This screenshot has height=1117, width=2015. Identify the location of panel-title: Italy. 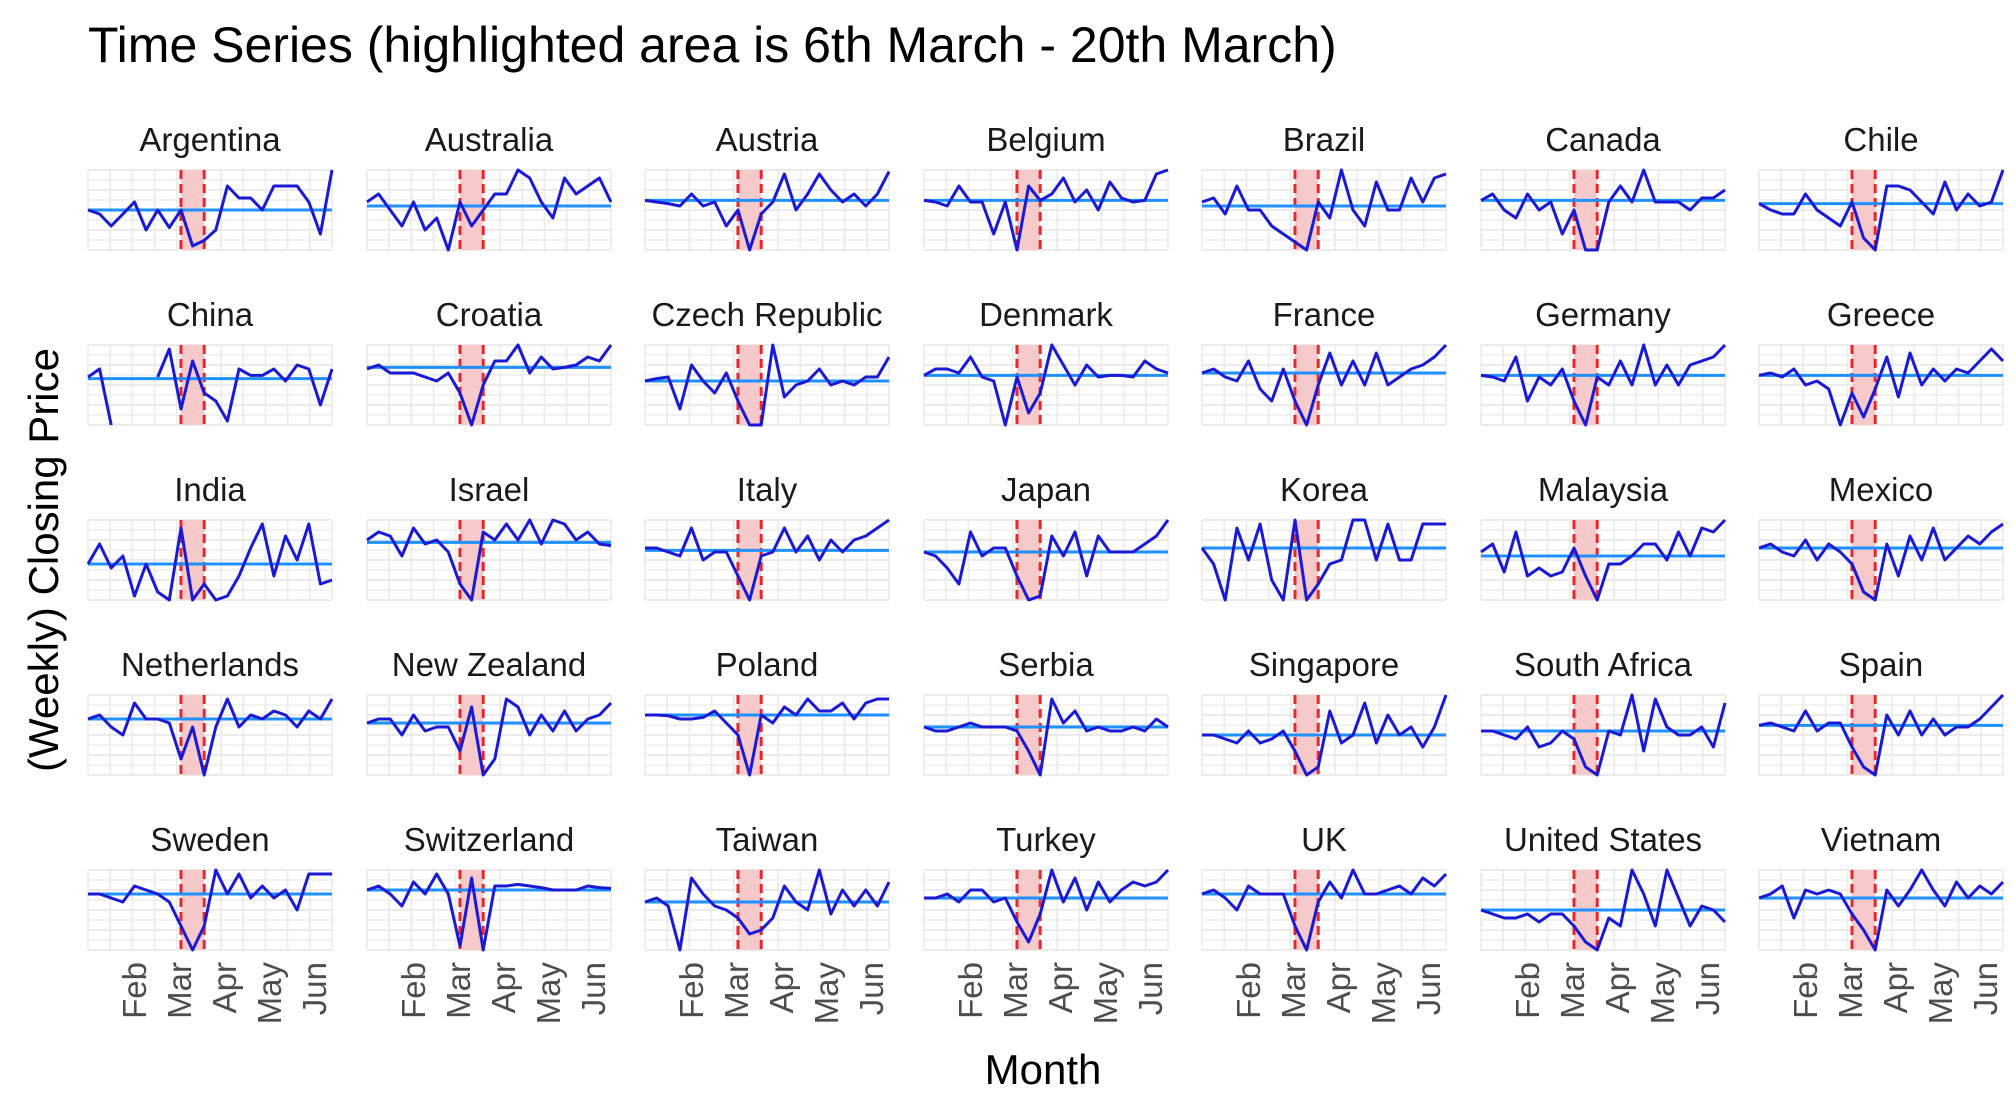
(767, 489).